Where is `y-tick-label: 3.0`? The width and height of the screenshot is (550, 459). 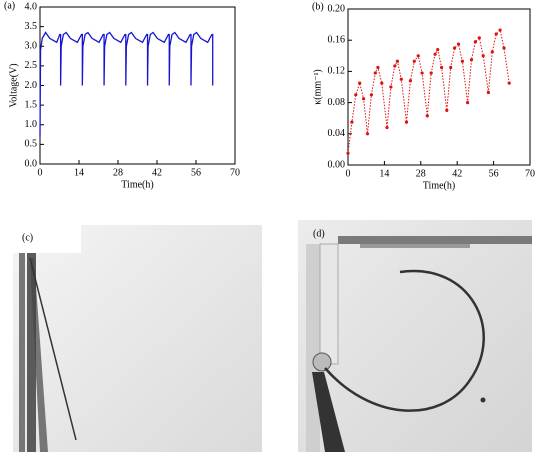
y-tick-label: 3.0 is located at coordinates (31, 46).